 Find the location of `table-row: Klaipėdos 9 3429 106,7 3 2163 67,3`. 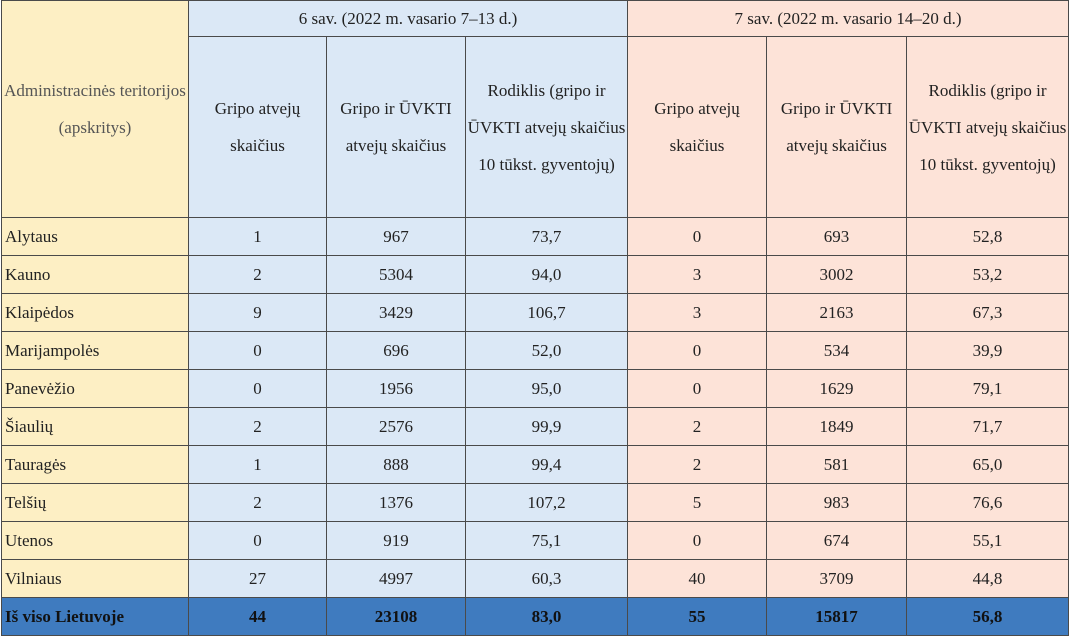

table-row: Klaipėdos 9 3429 106,7 3 2163 67,3 is located at coordinates (535, 312).